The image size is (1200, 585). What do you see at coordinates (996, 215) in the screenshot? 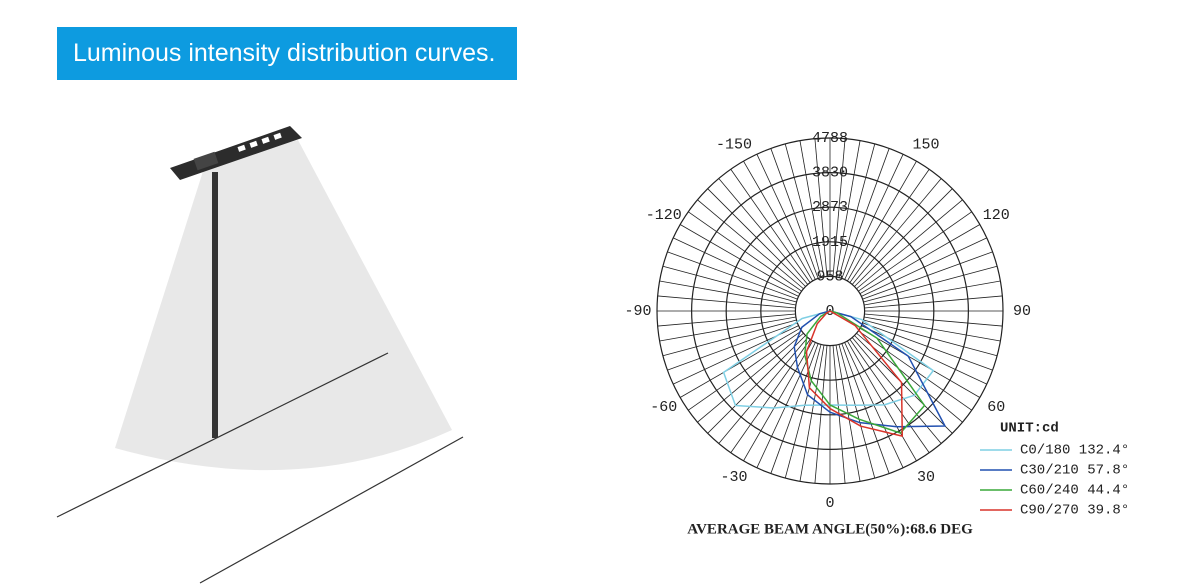
I see `angle-tick-label: 120` at bounding box center [996, 215].